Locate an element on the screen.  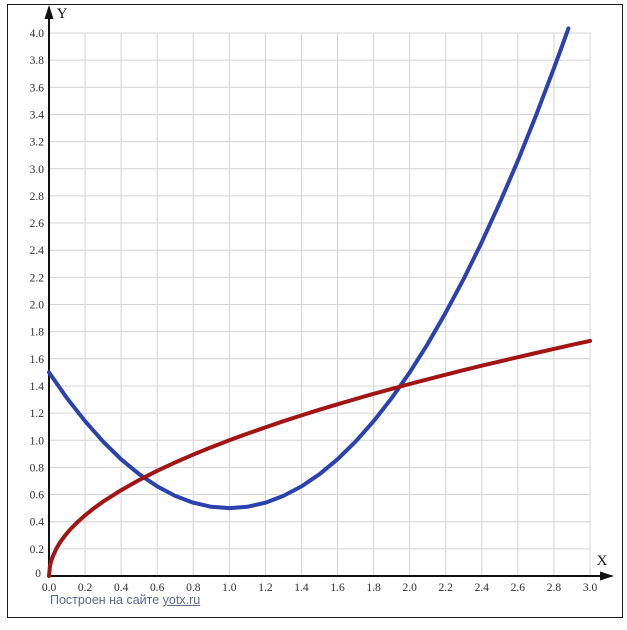
x-axis-arrow-icon is located at coordinates (607, 576).